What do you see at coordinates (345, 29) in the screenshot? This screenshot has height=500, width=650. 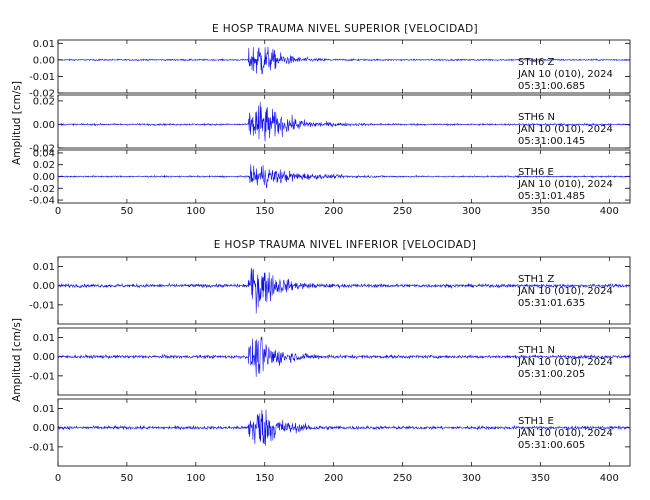 I see `chart-title: E HOSP TRAUMA NIVEL SUPERIOR [VELOCIDAD]` at bounding box center [345, 29].